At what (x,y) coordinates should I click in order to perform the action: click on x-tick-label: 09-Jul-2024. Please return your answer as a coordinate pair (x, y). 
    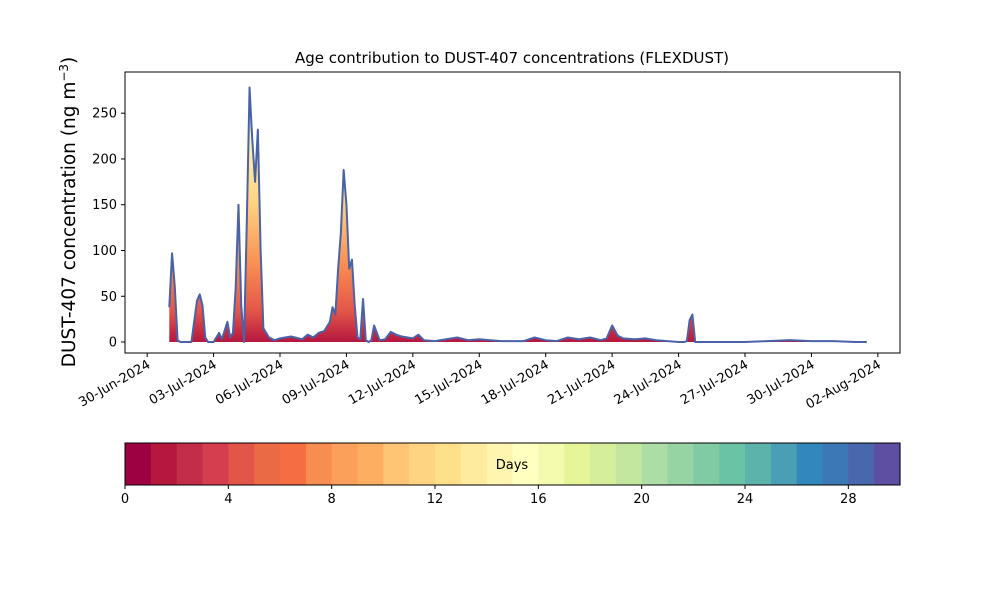
    Looking at the image, I should click on (316, 382).